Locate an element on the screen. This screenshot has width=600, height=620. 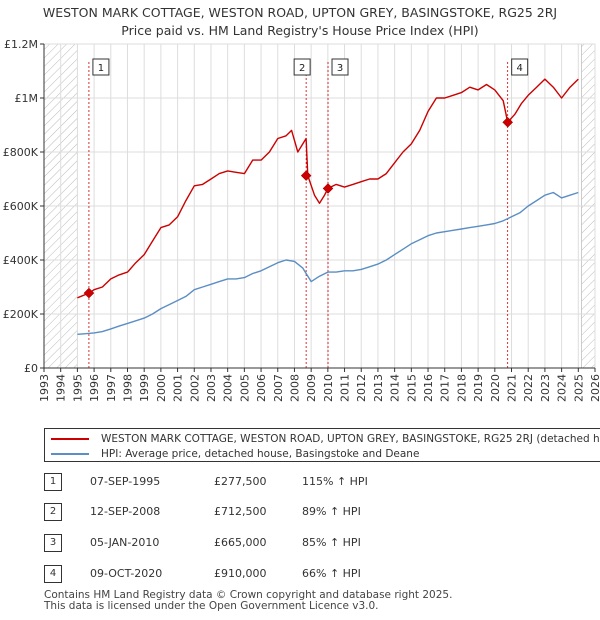
x-tick-label: 2013 is located at coordinates (378, 388).